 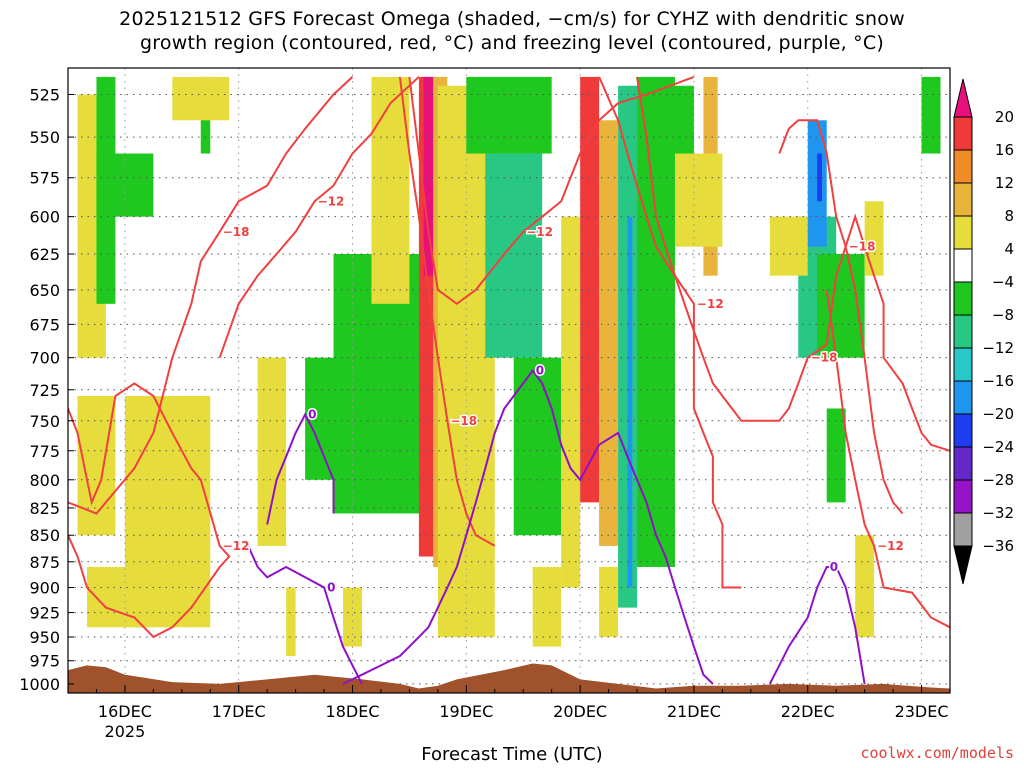 I want to click on y-tick-label-10: 775, so click(x=44, y=451).